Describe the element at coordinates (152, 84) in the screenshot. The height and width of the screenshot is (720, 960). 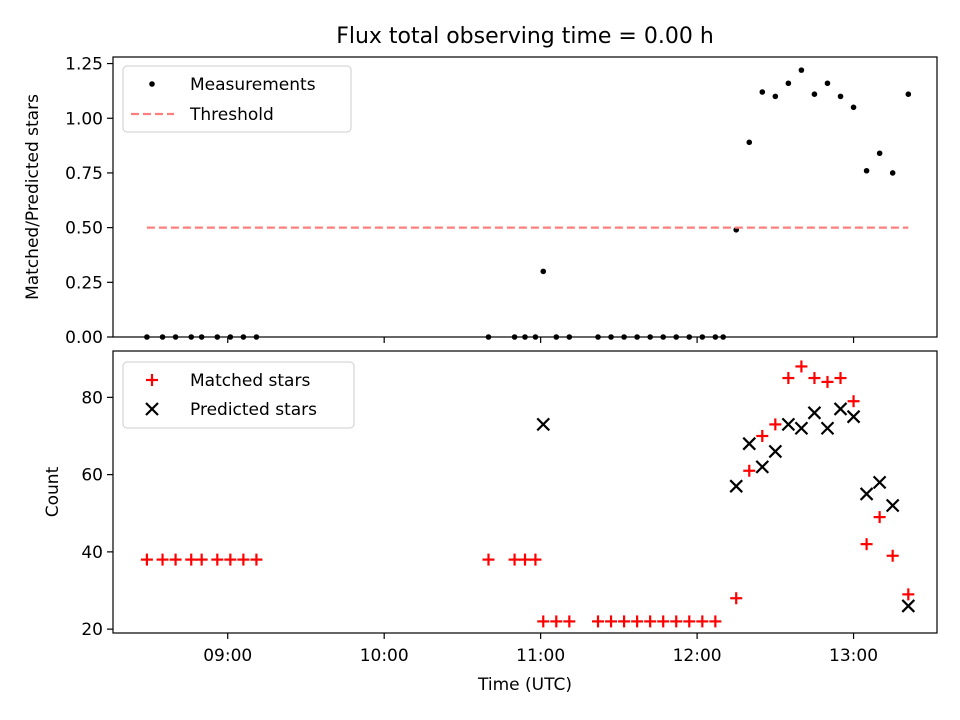
I see `legend-marker-measurements` at that location.